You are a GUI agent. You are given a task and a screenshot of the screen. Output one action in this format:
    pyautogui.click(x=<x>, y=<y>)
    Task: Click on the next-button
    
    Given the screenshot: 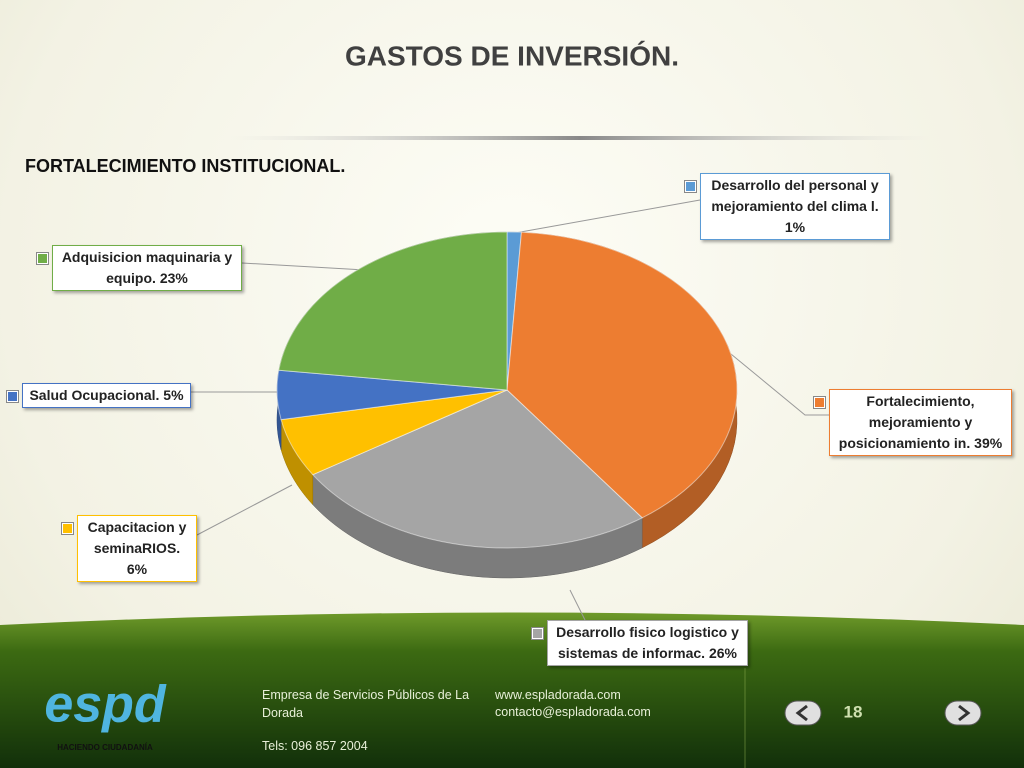 What is the action you would take?
    pyautogui.click(x=963, y=713)
    